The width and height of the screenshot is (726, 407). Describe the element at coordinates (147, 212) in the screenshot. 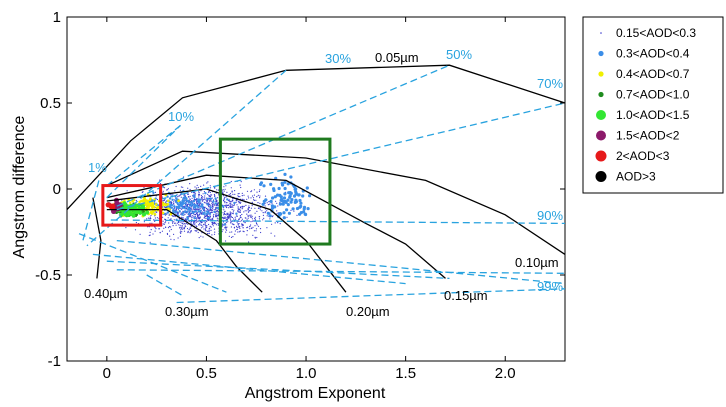

I see `point-aod-1.0-1.5` at that location.